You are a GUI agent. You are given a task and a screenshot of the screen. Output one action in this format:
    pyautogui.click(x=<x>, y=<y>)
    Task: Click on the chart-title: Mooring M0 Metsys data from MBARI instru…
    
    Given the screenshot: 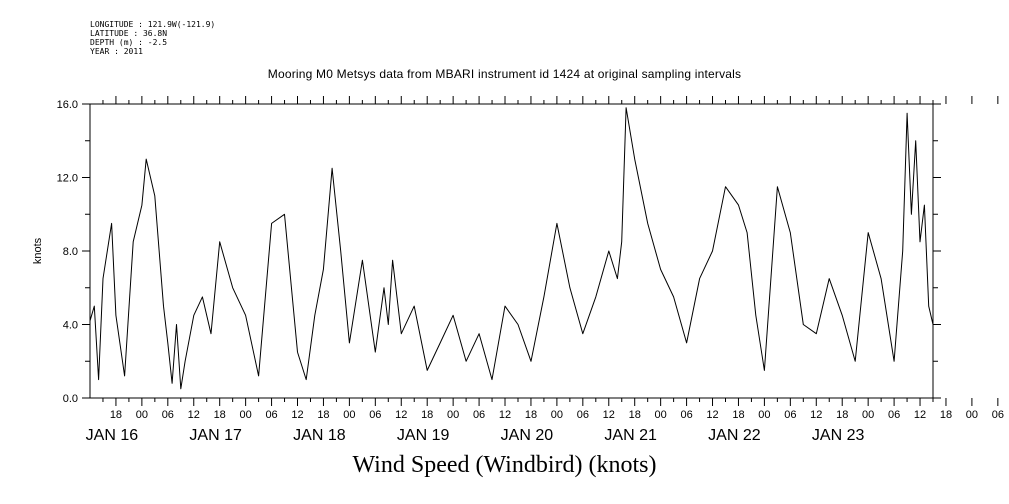 What is the action you would take?
    pyautogui.click(x=504, y=74)
    